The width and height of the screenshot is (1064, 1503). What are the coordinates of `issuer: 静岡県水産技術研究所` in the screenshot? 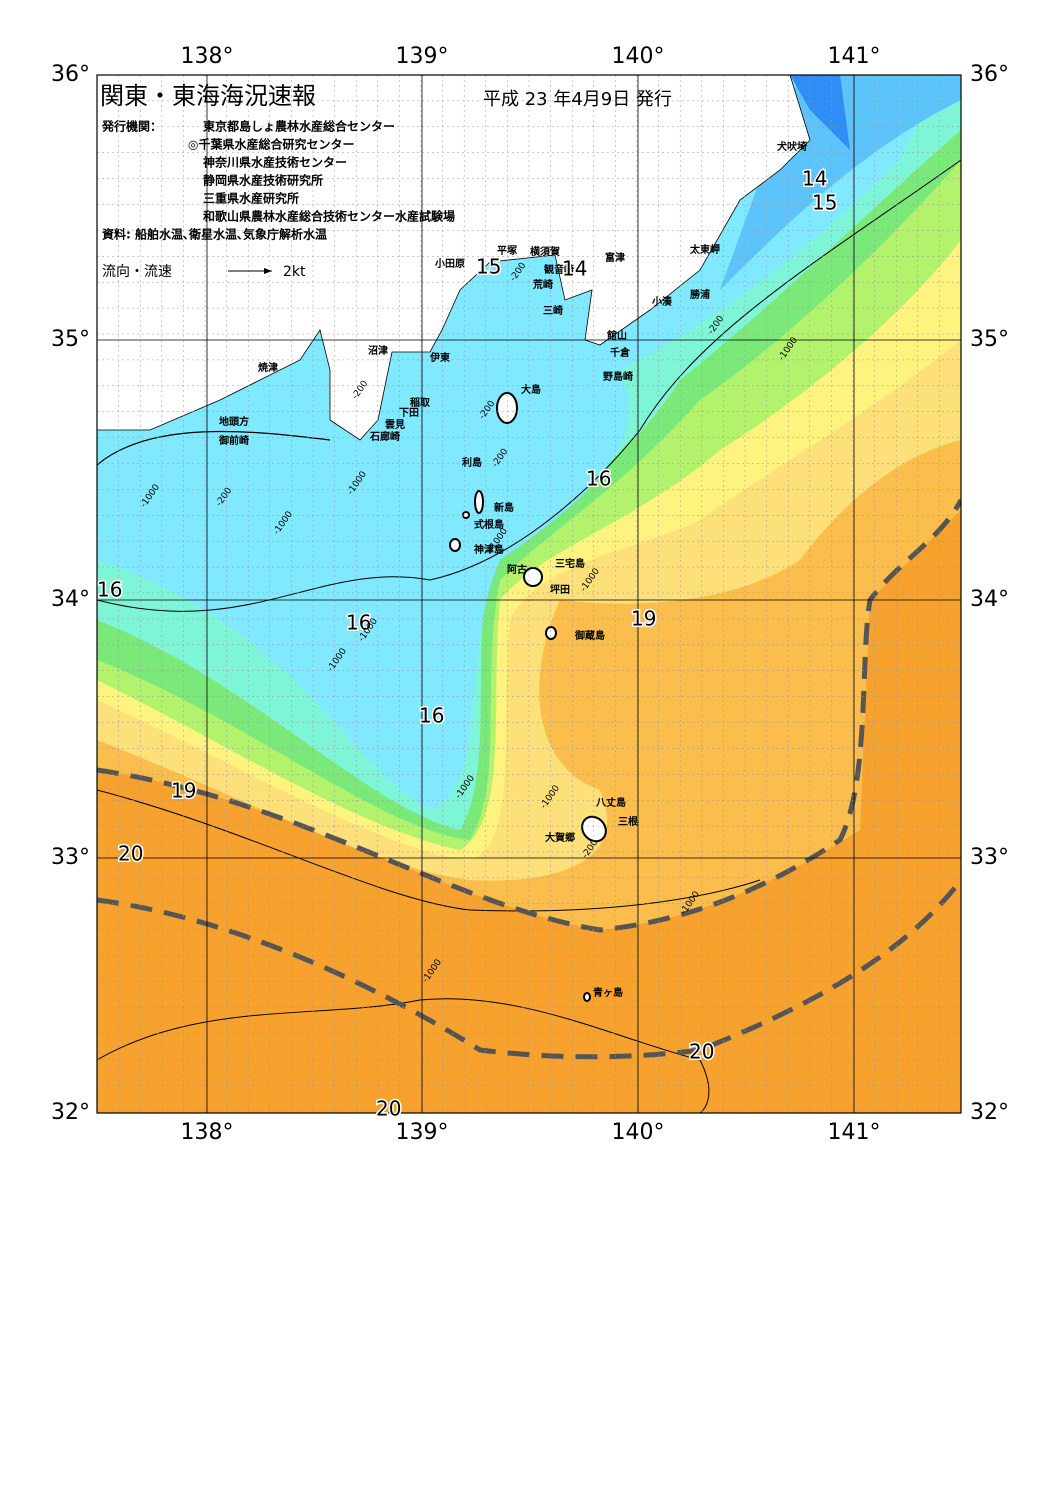 It's located at (263, 180).